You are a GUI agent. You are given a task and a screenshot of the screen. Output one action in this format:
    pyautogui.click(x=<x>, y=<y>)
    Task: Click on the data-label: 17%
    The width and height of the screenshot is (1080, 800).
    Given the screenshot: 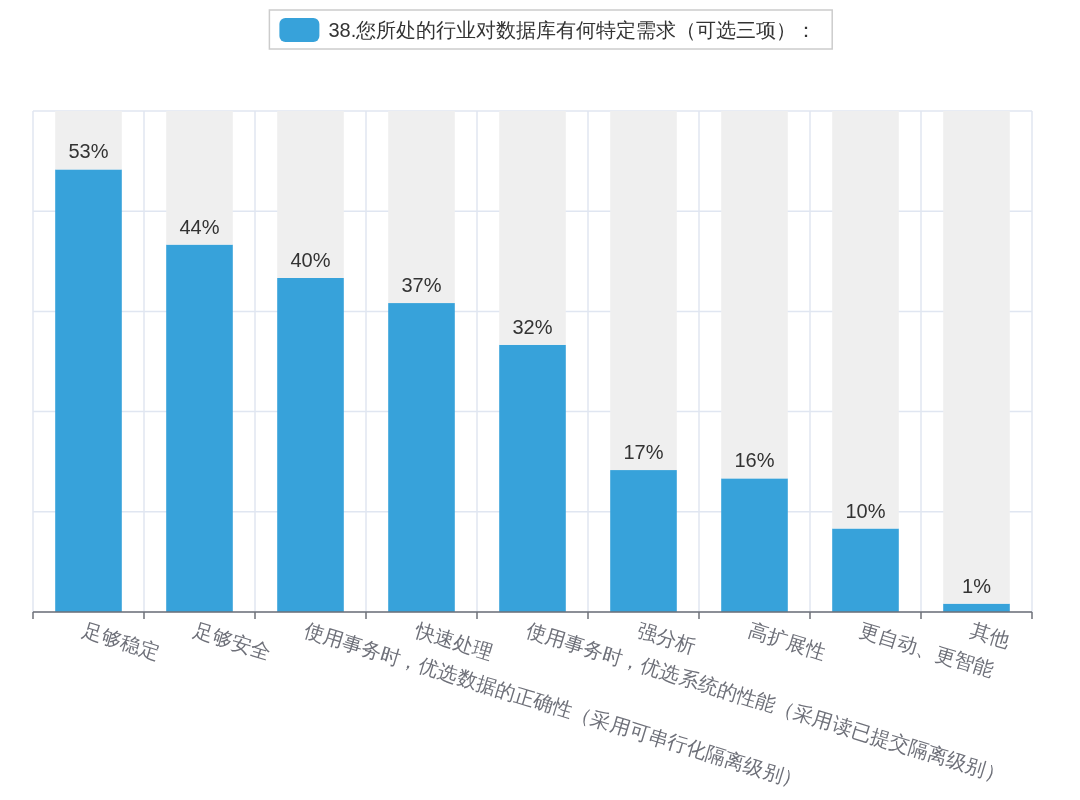 What is the action you would take?
    pyautogui.click(x=643, y=452)
    